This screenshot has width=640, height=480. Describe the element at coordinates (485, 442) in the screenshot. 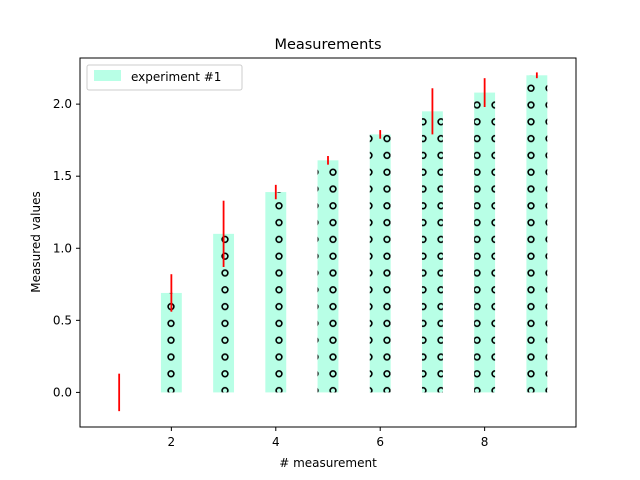

I see `x-tick-label-8: 8` at that location.